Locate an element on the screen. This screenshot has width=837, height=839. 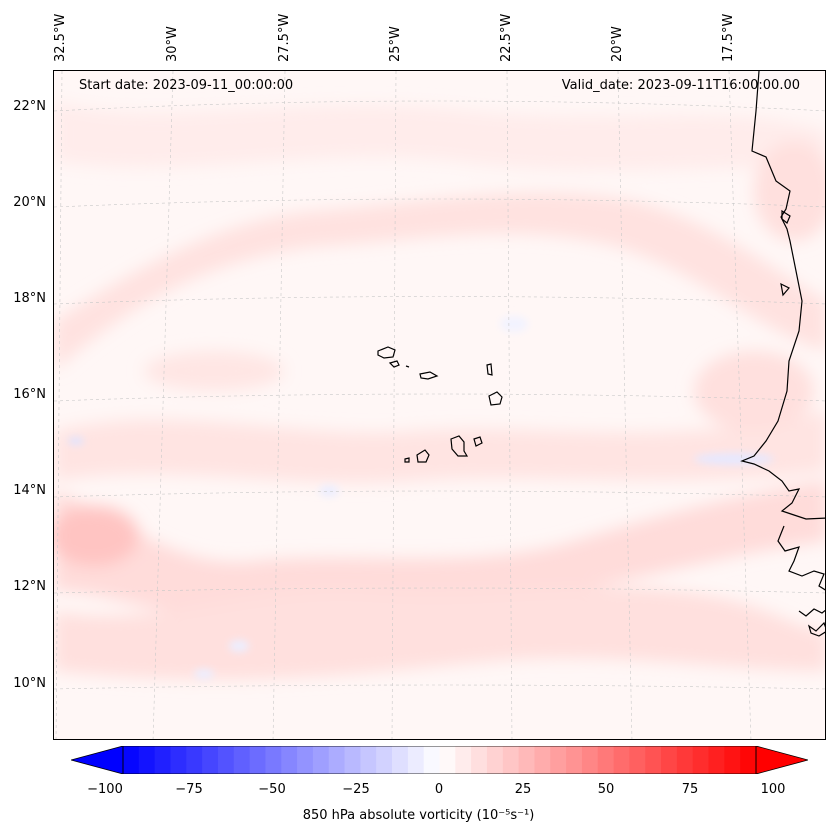
colorbar-tick-100: 100 is located at coordinates (773, 789).